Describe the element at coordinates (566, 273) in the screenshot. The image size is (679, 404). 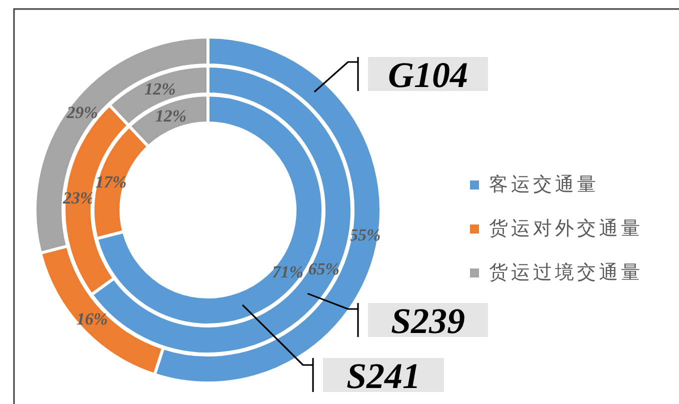
I see `legend-label: 货运过境交通量` at that location.